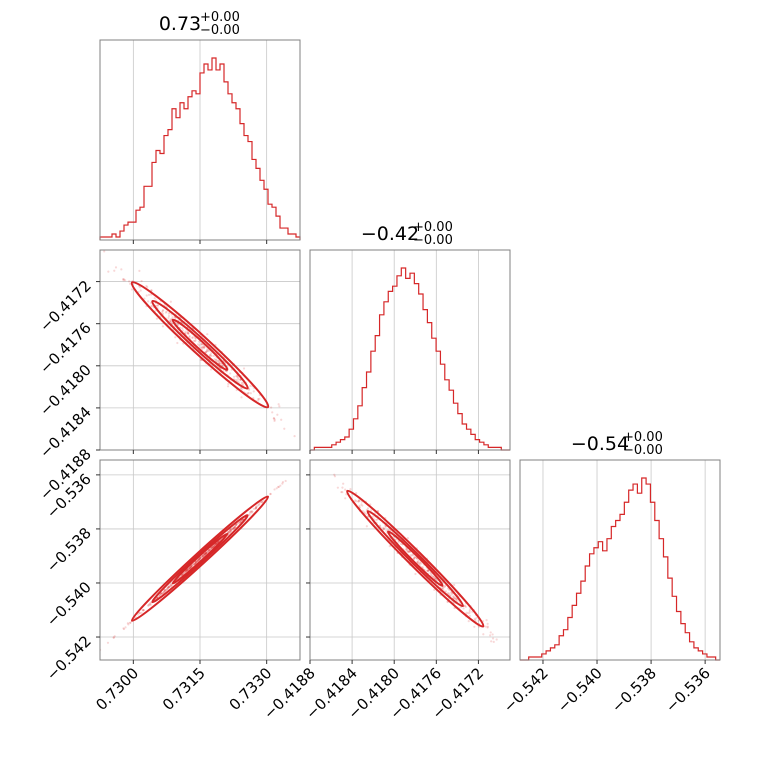  I want to click on hist-0-title-upper: +0.00, so click(220, 17).